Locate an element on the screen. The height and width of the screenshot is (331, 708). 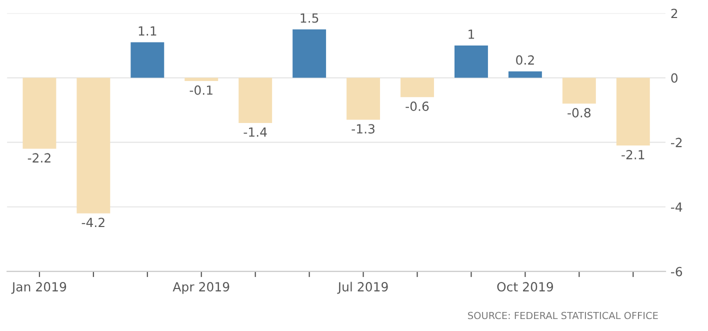
data-label: -0.6 is located at coordinates (417, 106).